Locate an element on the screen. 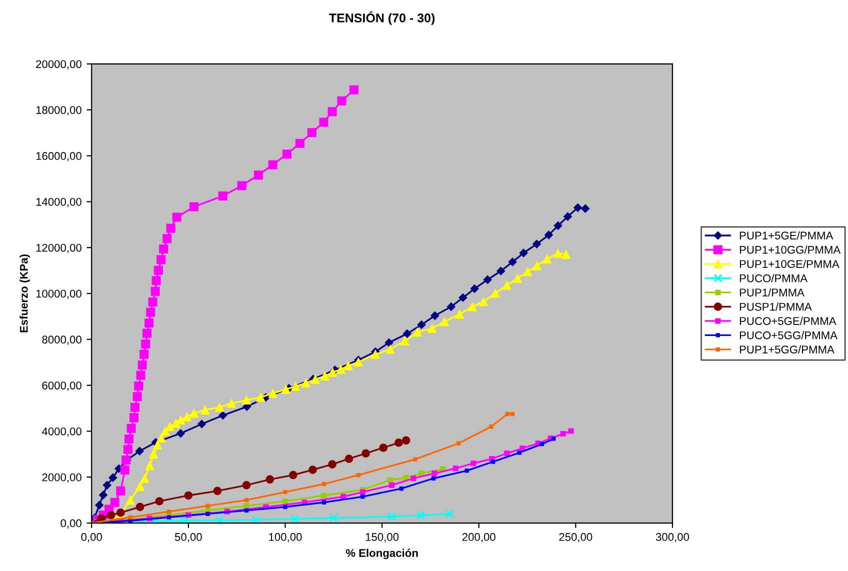  y-tick-label: 4000,00 is located at coordinates (62, 432).